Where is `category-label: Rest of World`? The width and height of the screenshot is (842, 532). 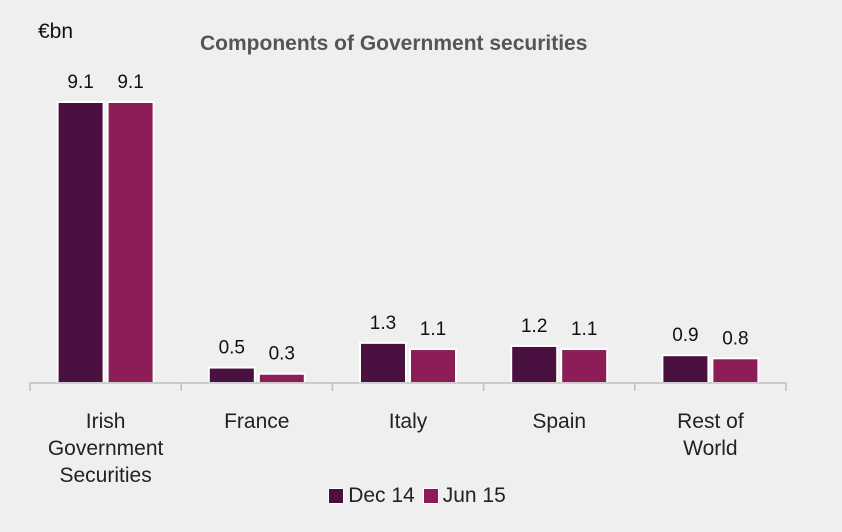 category-label: Rest of World is located at coordinates (710, 435).